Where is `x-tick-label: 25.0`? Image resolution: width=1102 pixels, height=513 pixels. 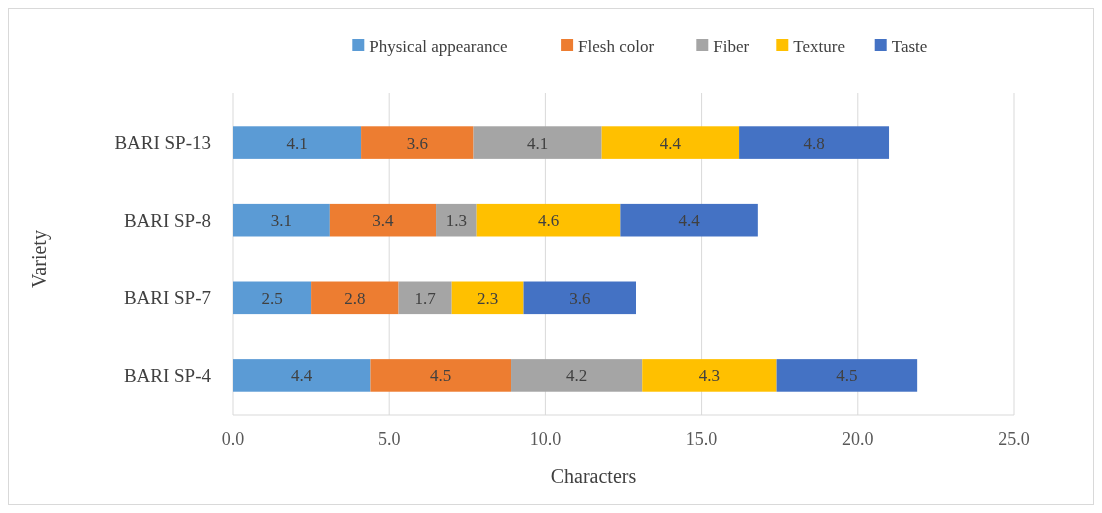
x-tick-label: 25.0 is located at coordinates (1014, 439).